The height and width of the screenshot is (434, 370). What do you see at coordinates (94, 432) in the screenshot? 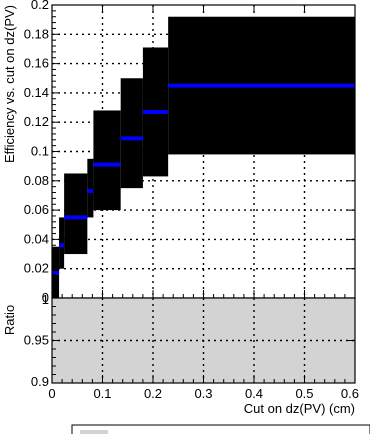
I see `legend-swatch` at bounding box center [94, 432].